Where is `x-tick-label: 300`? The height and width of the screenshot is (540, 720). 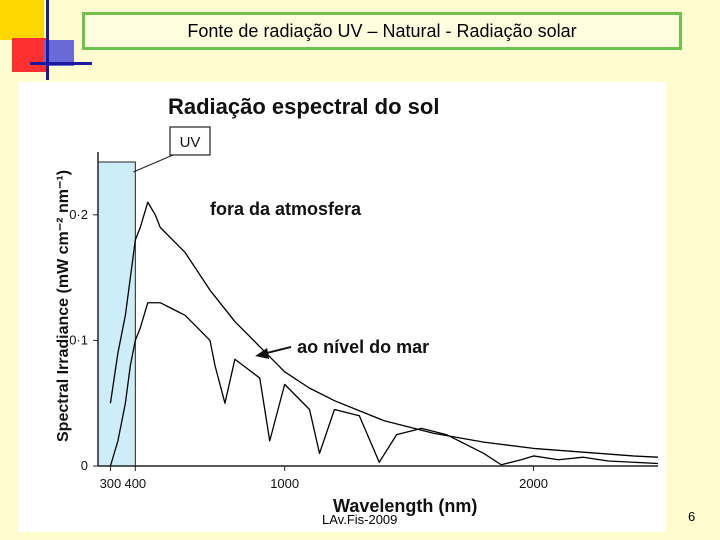 x-tick-label: 300 is located at coordinates (111, 483).